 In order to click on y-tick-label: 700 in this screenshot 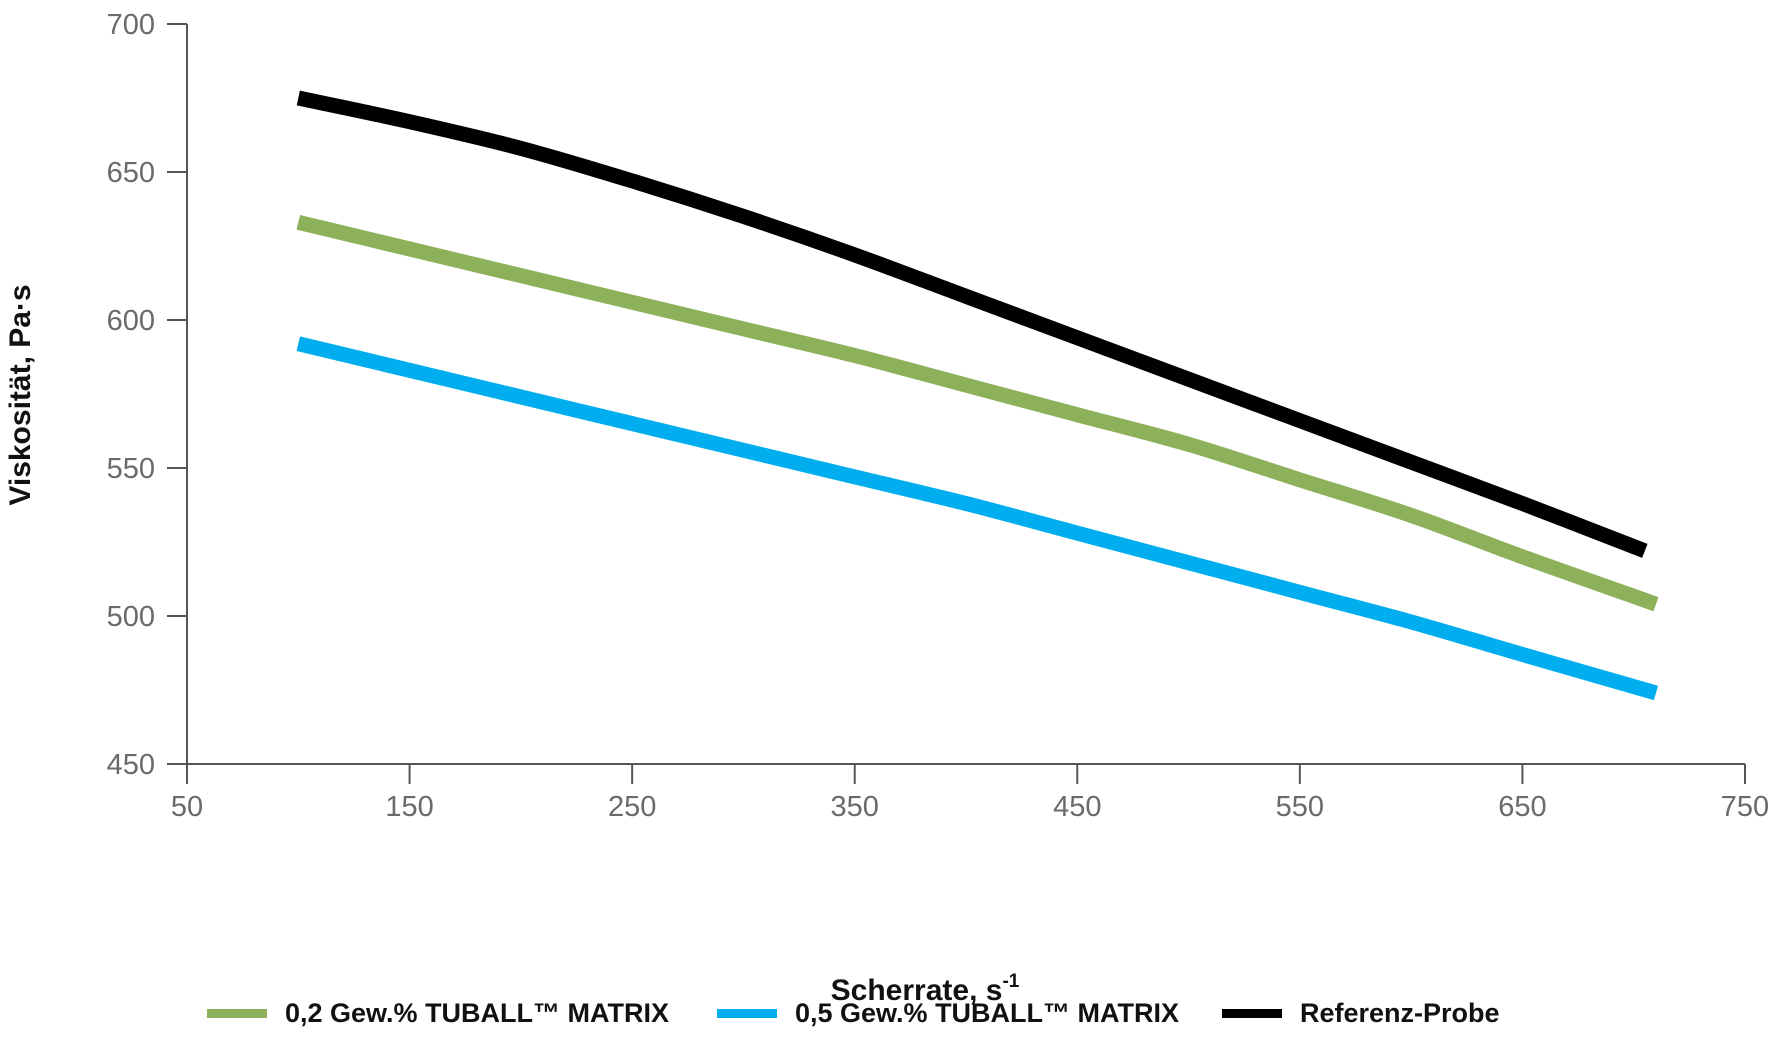, I will do `click(131, 25)`.